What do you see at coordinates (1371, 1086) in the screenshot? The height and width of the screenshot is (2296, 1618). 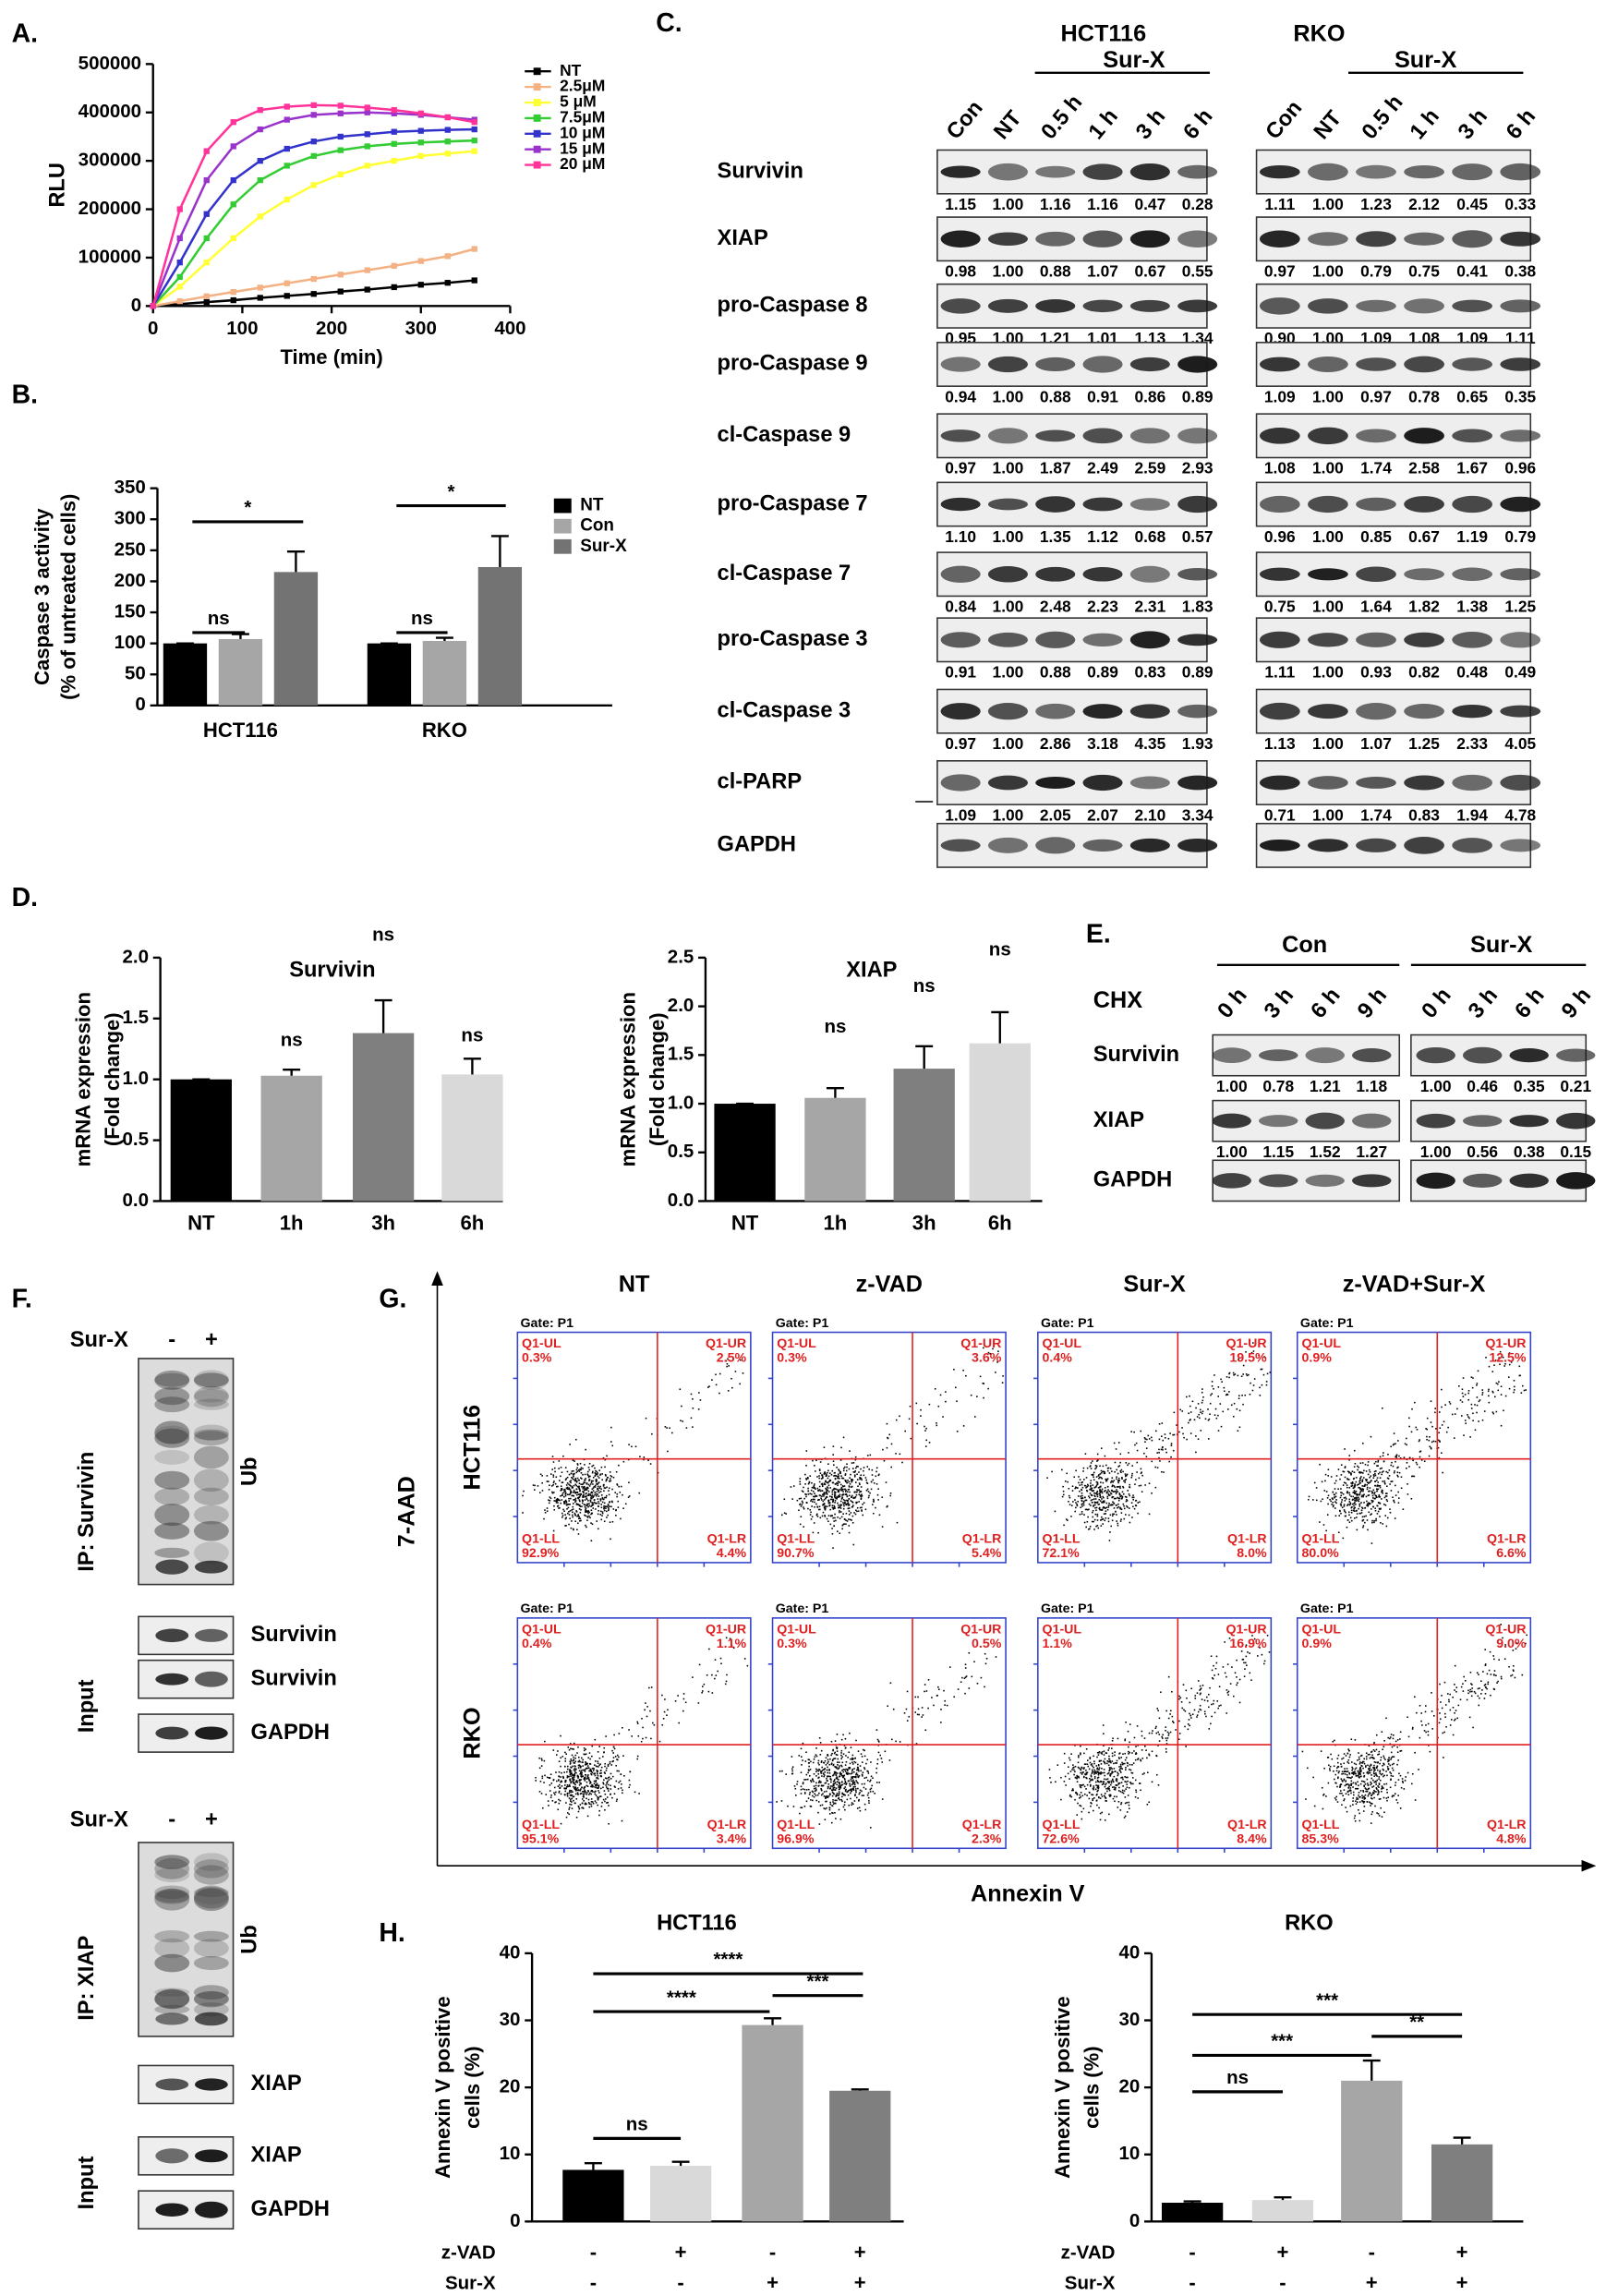 I see `band-quant: 1.18` at bounding box center [1371, 1086].